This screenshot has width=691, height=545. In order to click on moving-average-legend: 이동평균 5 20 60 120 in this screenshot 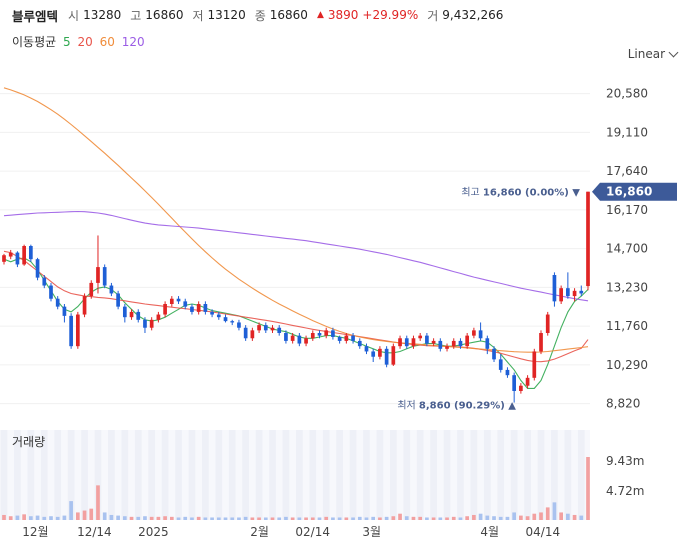, I will do `click(80, 41)`.